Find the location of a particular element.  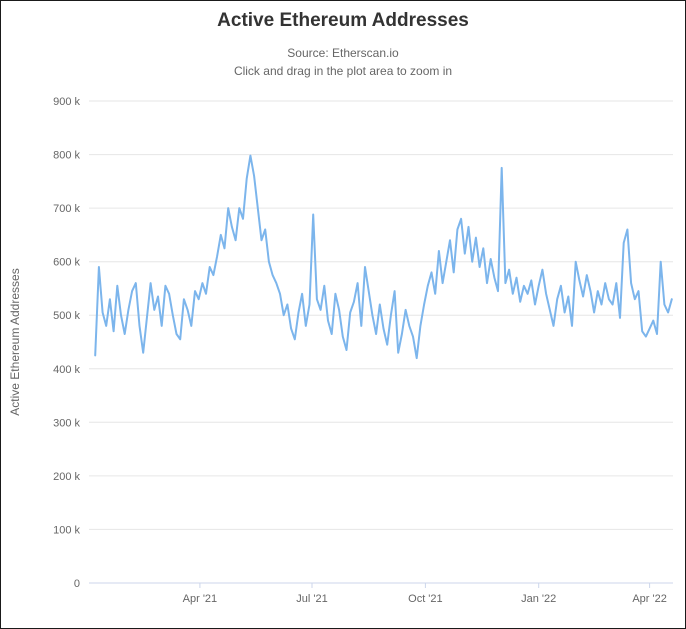

y-axis-label: 500 k is located at coordinates (66, 316).